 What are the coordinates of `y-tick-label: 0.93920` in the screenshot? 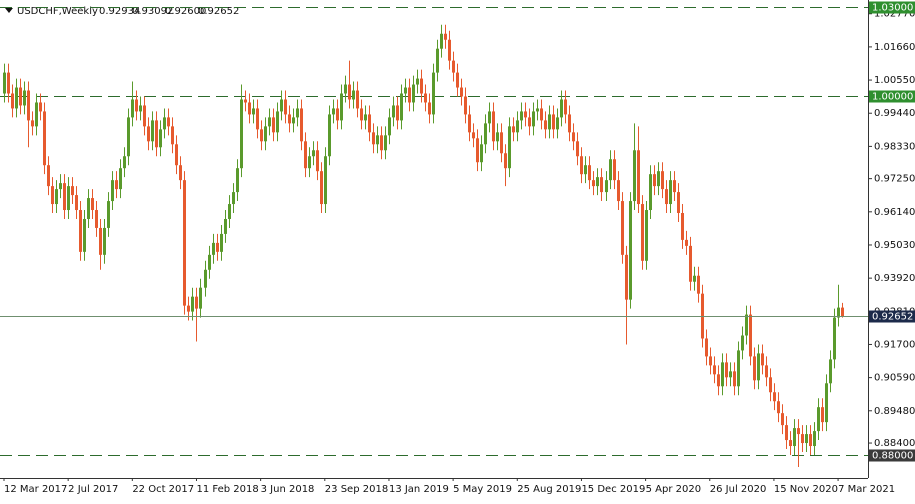 It's located at (894, 278).